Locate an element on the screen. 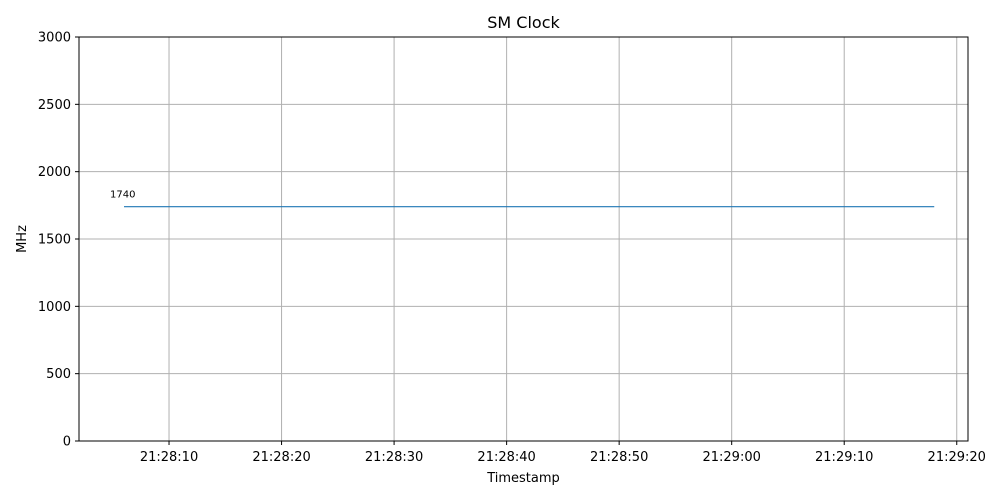 The height and width of the screenshot is (504, 1000). x-tick-label: 21:29:00 is located at coordinates (731, 457).